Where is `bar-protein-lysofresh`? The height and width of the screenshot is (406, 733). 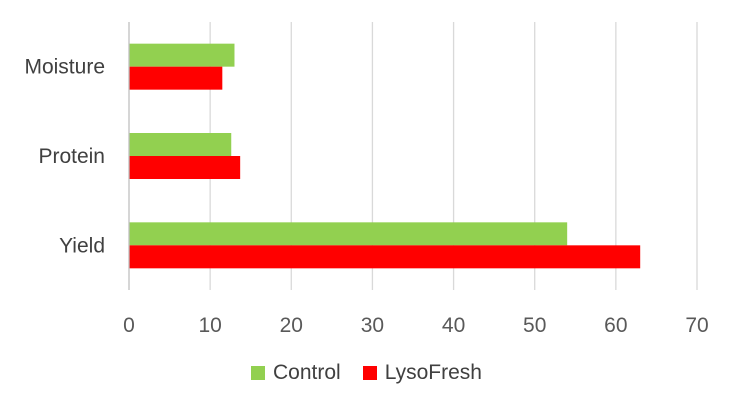
bar-protein-lysofresh is located at coordinates (185, 167).